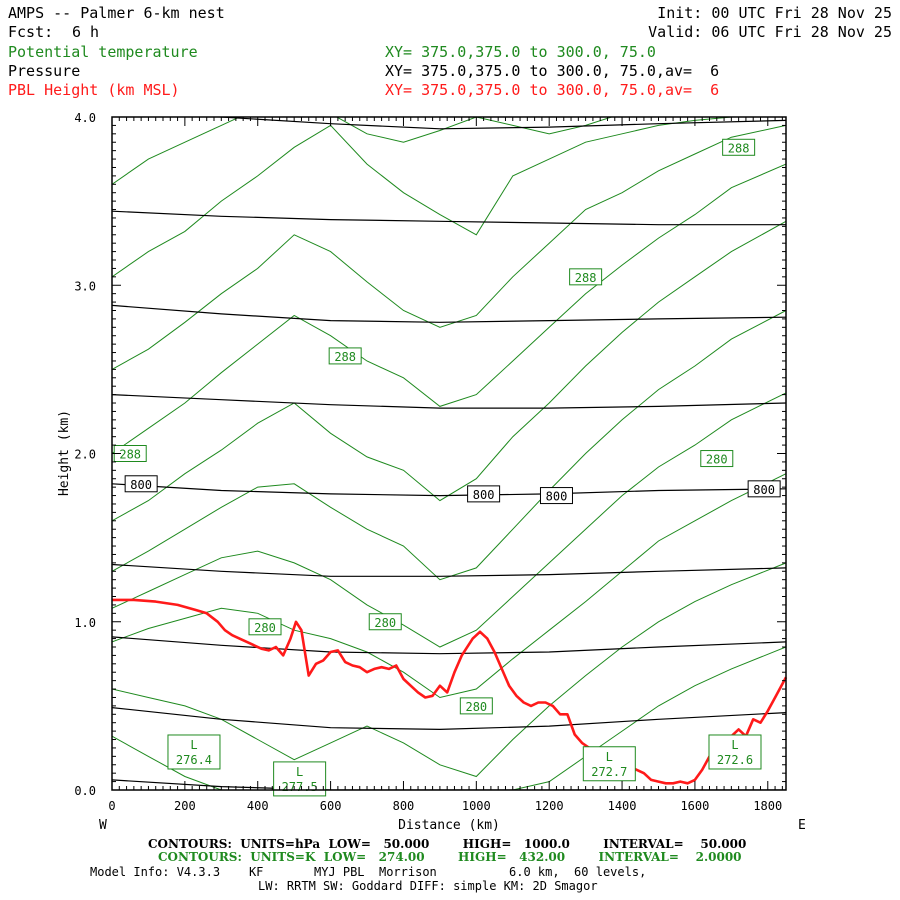  What do you see at coordinates (103, 825) in the screenshot?
I see `west-label: W` at bounding box center [103, 825].